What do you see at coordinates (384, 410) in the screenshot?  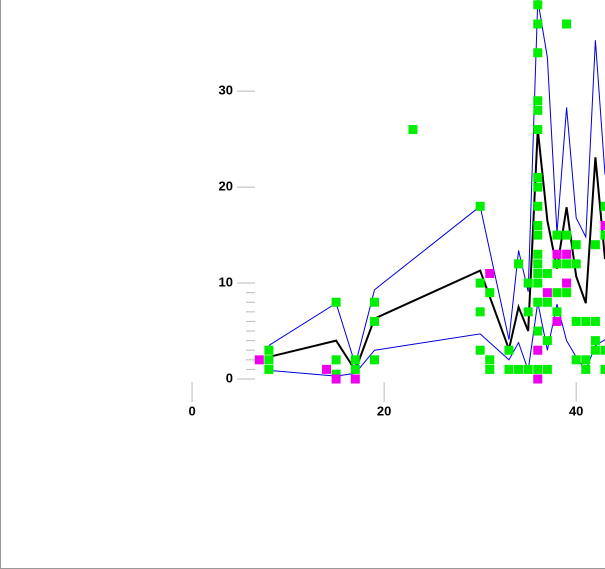 I see `x-tick-label: 20` at bounding box center [384, 410].